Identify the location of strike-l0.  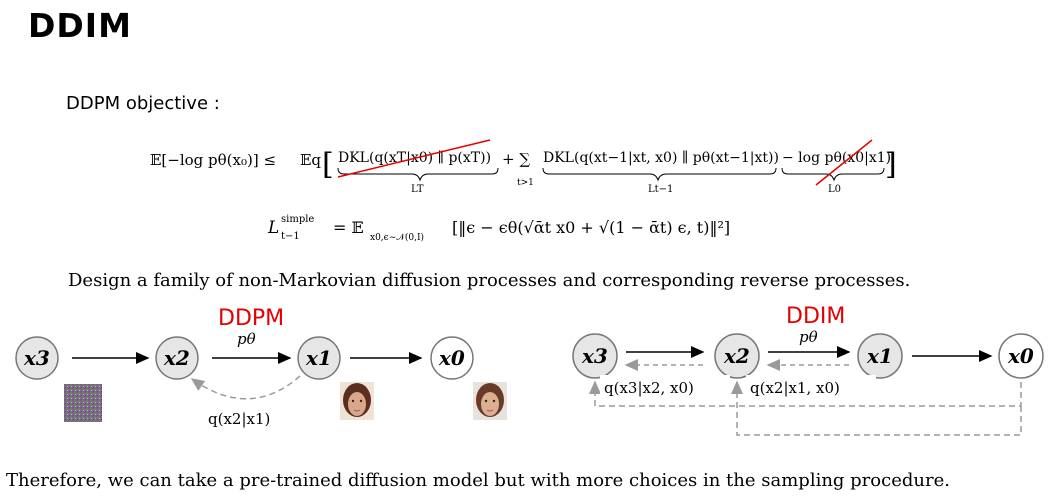
(844, 162).